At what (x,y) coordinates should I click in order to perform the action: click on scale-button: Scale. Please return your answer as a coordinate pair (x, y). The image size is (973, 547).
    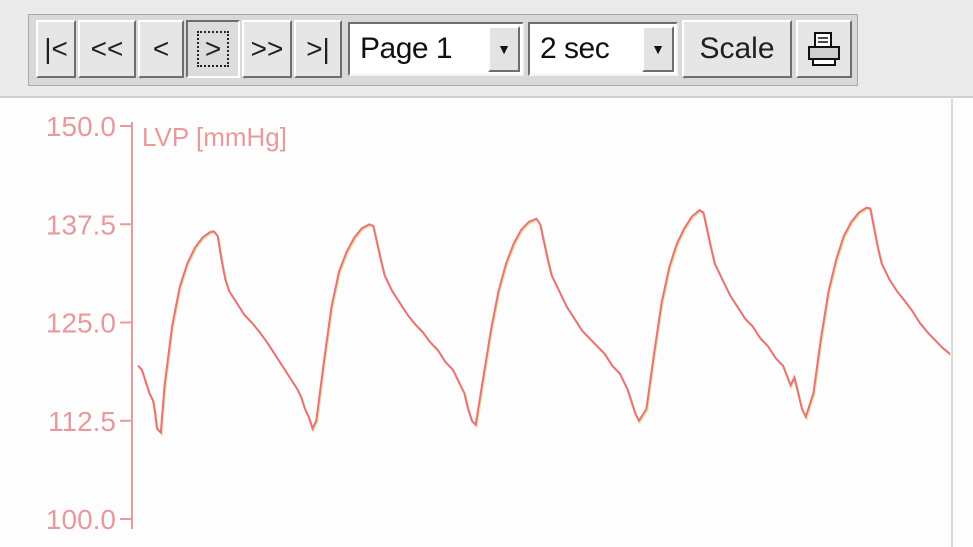
    Looking at the image, I should click on (737, 49).